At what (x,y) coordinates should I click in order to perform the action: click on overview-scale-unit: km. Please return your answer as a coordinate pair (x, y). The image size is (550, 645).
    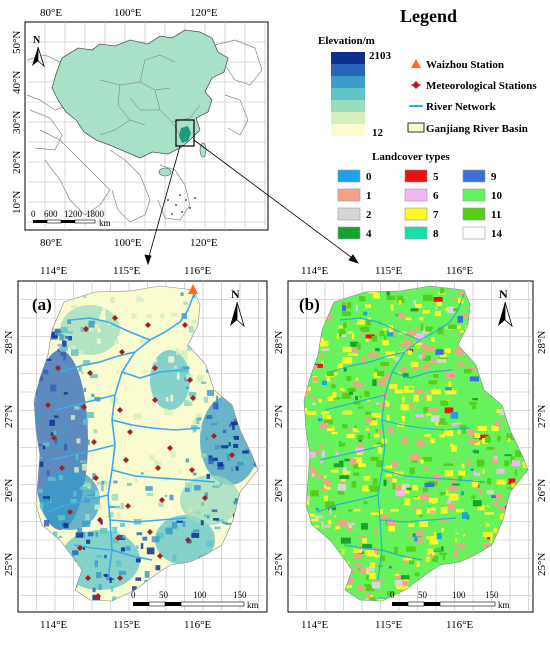
    Looking at the image, I should click on (105, 223).